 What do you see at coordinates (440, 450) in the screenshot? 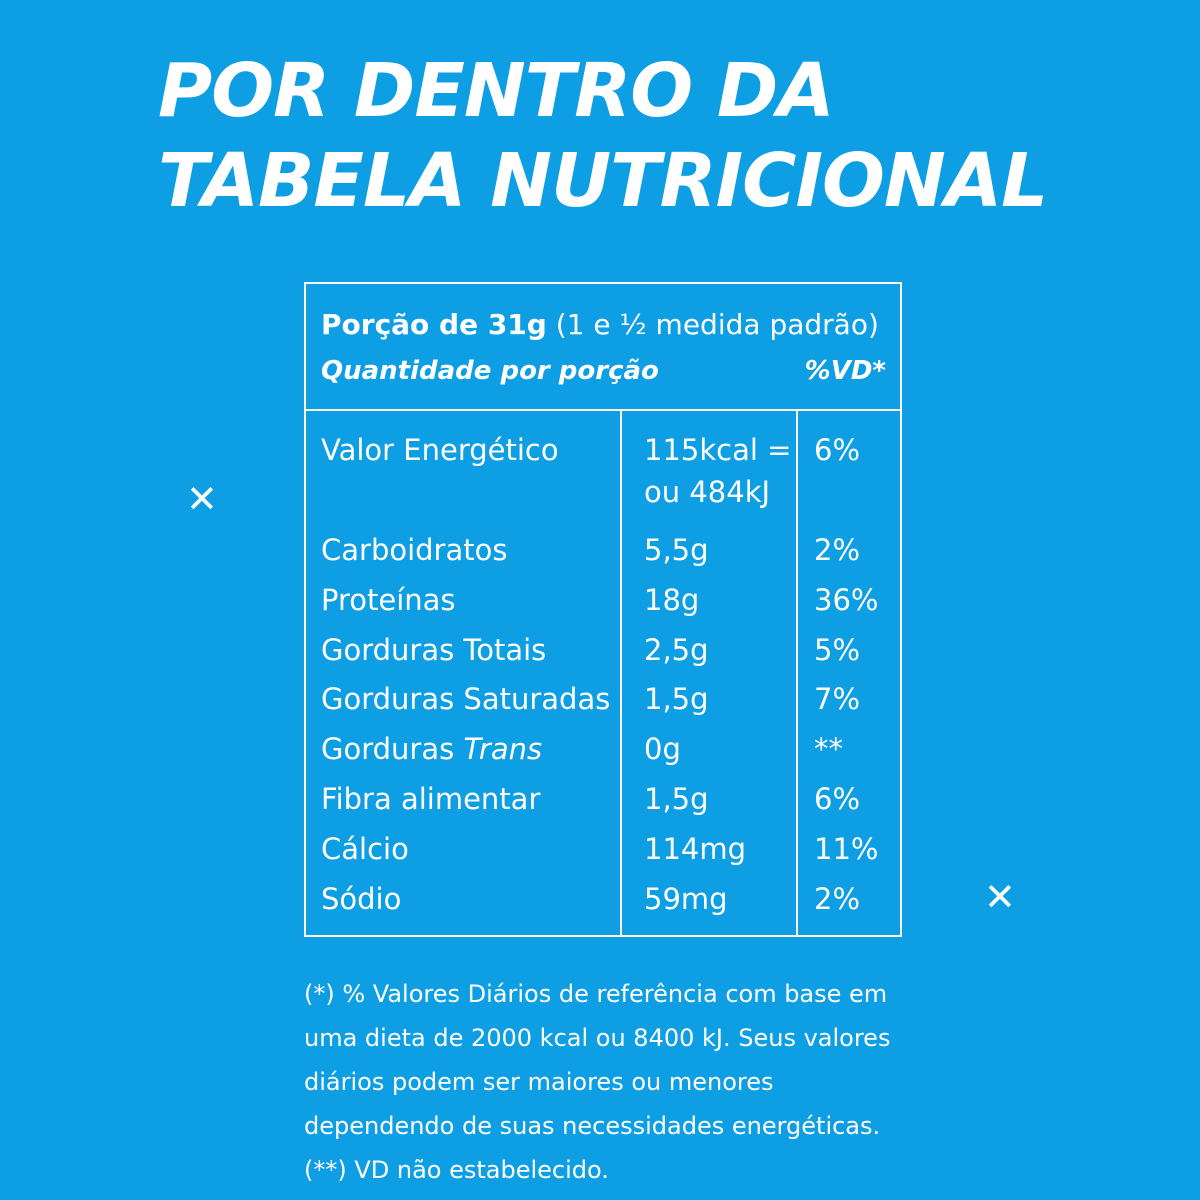
I see `row-name: Valor Energético` at bounding box center [440, 450].